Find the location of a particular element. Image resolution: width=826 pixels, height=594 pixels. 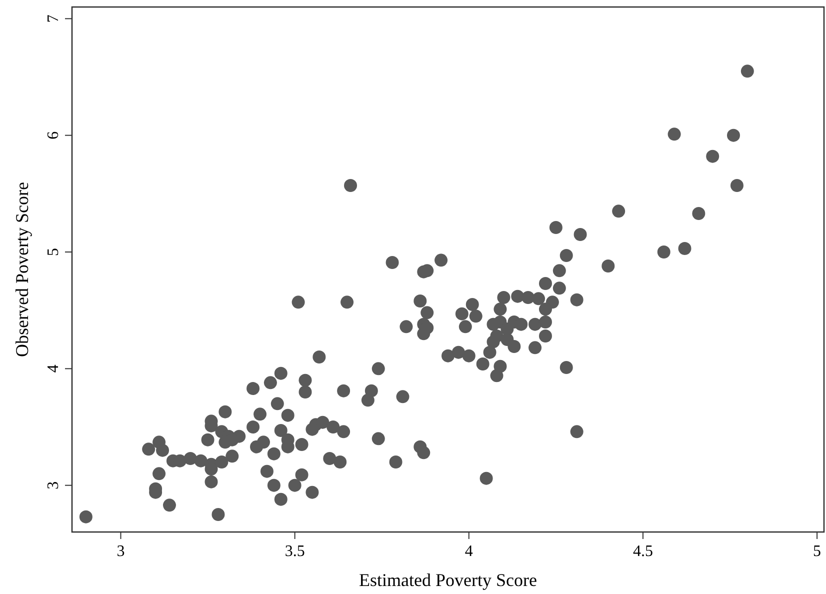

x-tick-label: 4 is located at coordinates (468, 551).